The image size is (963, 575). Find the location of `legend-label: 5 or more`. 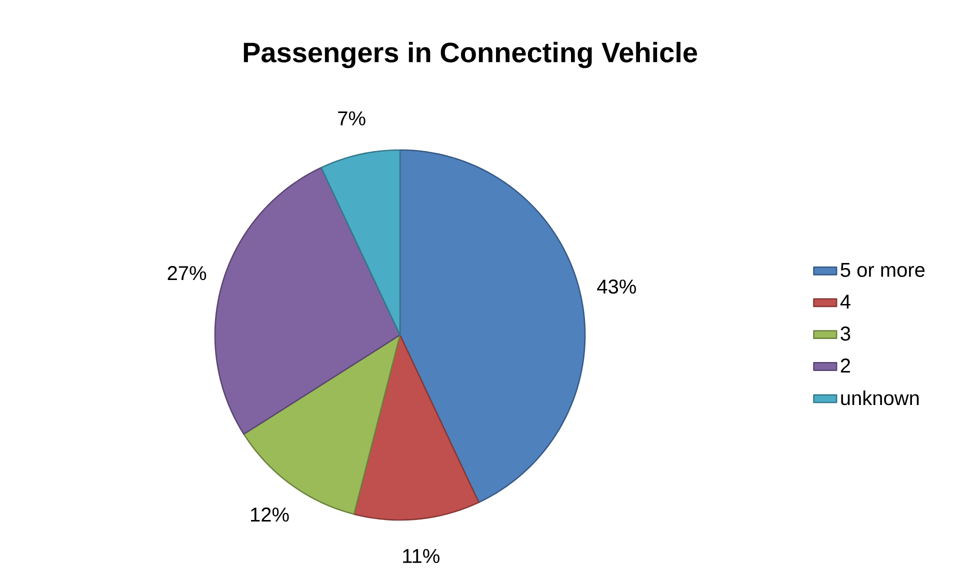

legend-label: 5 or more is located at coordinates (882, 270).